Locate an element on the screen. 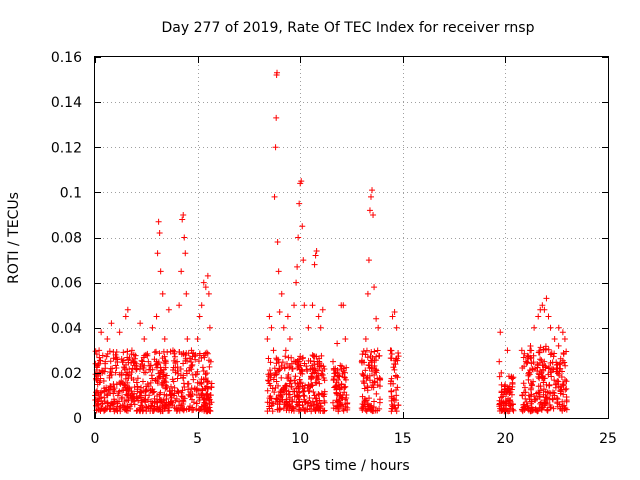 The image size is (640, 480). y-axis-label: ROTI / TECUs is located at coordinates (14, 238).